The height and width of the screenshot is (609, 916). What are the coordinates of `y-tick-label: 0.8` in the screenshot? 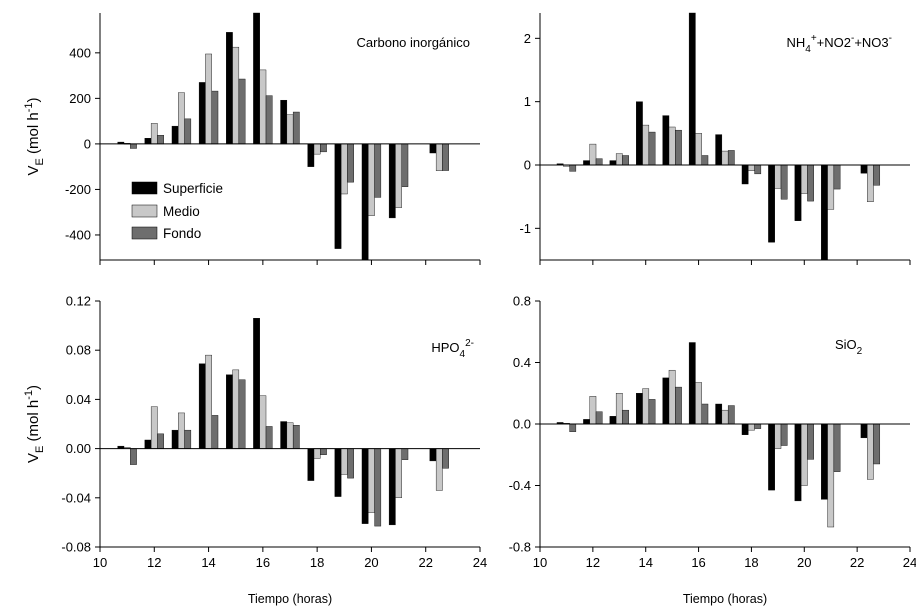 It's located at (522, 301).